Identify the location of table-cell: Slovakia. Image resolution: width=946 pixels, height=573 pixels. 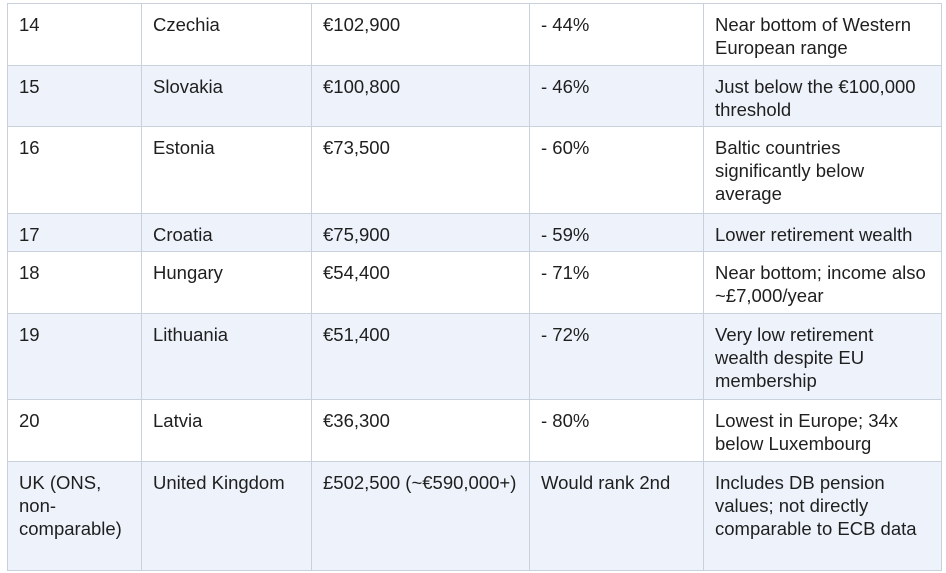
(226, 96).